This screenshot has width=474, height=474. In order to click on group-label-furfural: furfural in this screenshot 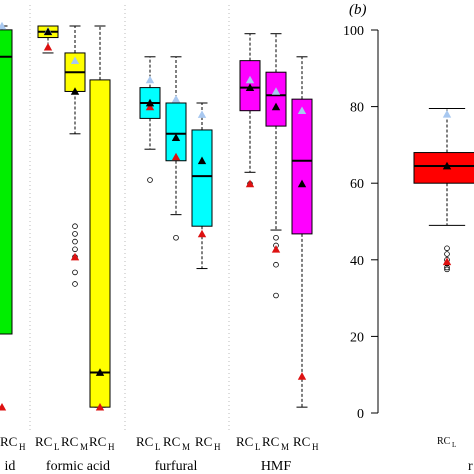, I will do `click(176, 466)`.